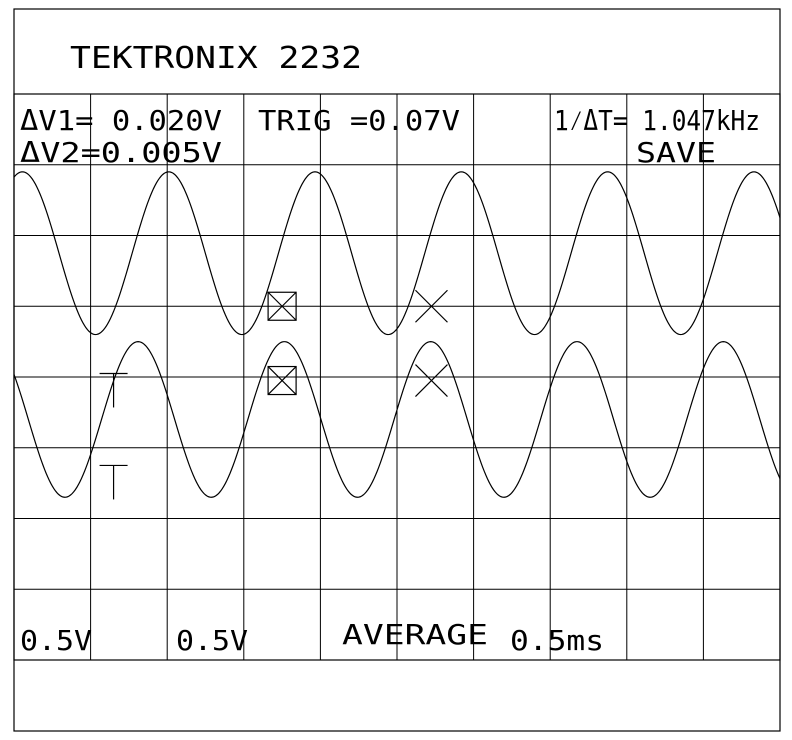 Image resolution: width=792 pixels, height=740 pixels. What do you see at coordinates (657, 120) in the screenshot?
I see `frequency-readout: 1⁄ΔT= 1.047kHz` at bounding box center [657, 120].